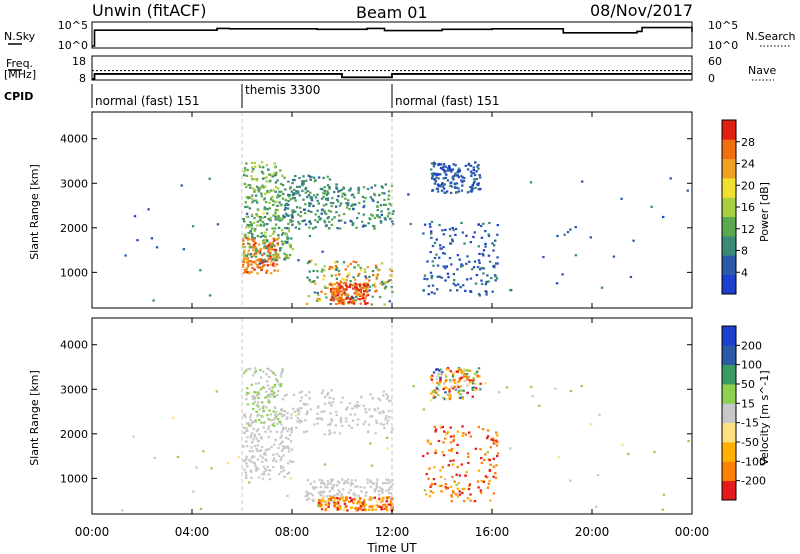  Describe the element at coordinates (74, 478) in the screenshot. I see `y-tick-label: 1000` at that location.